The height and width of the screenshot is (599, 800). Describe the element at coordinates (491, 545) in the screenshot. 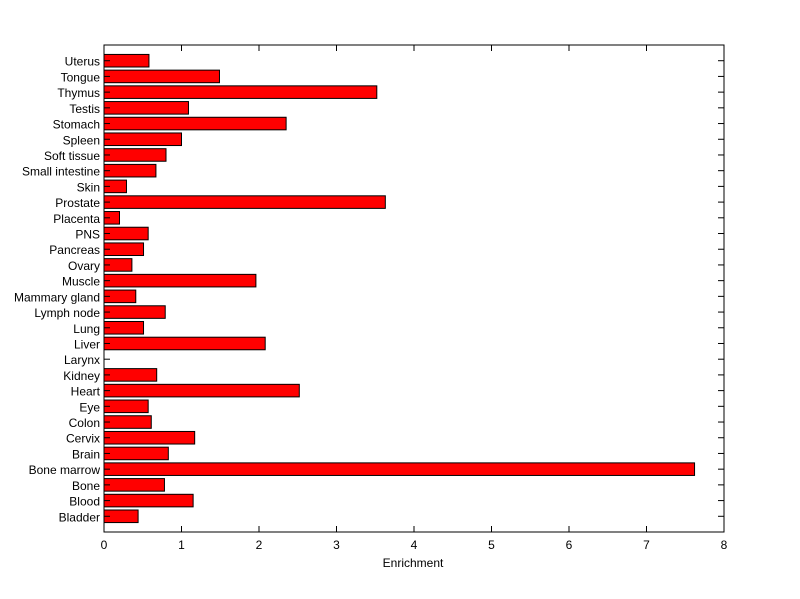

I see `x-tick-label: 5` at that location.